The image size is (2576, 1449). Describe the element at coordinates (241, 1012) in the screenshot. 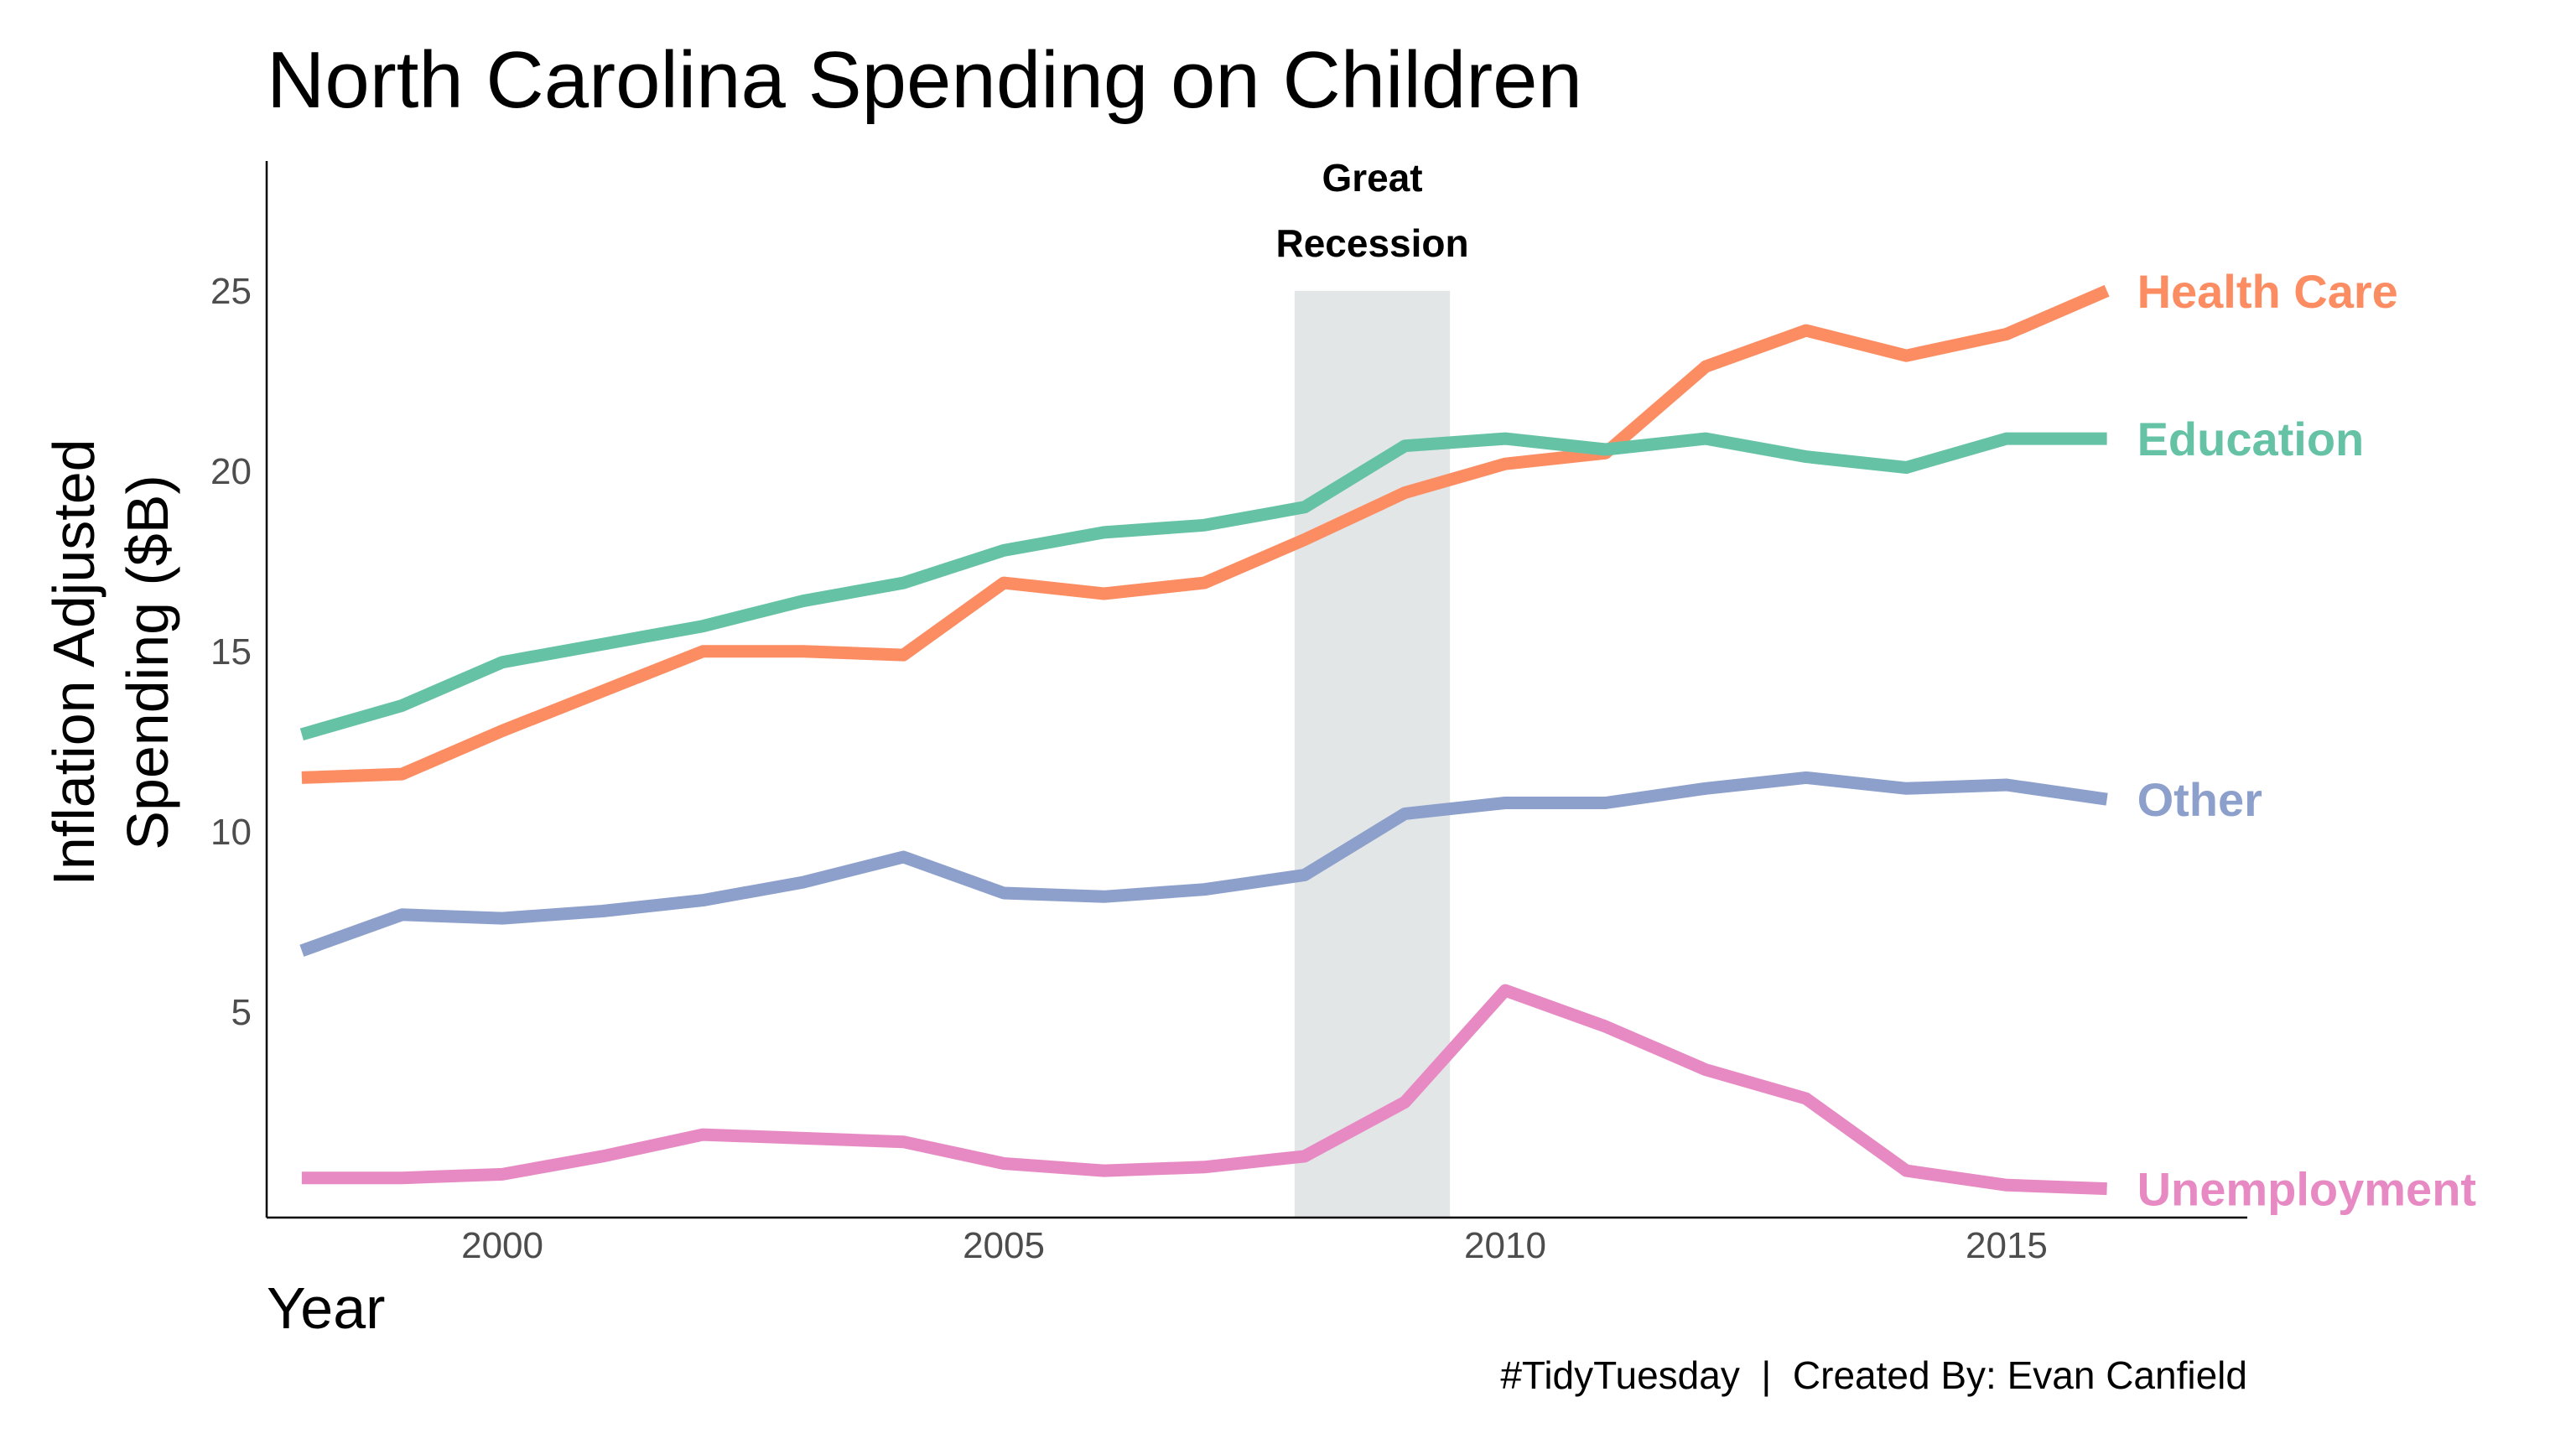

I see `y-tick-label: 5` at that location.